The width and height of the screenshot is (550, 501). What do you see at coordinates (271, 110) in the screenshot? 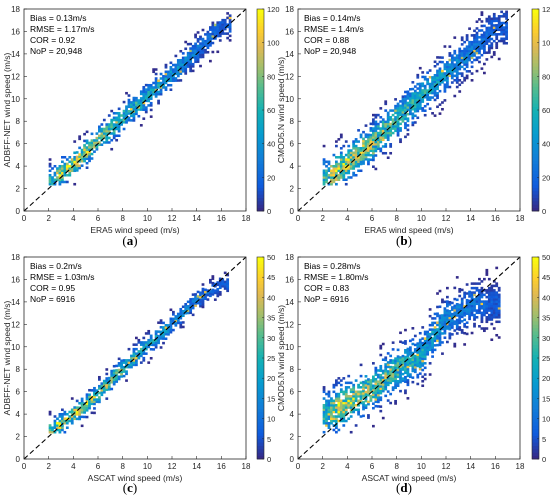
I see `colorbar-tick-label: 60` at bounding box center [271, 110].